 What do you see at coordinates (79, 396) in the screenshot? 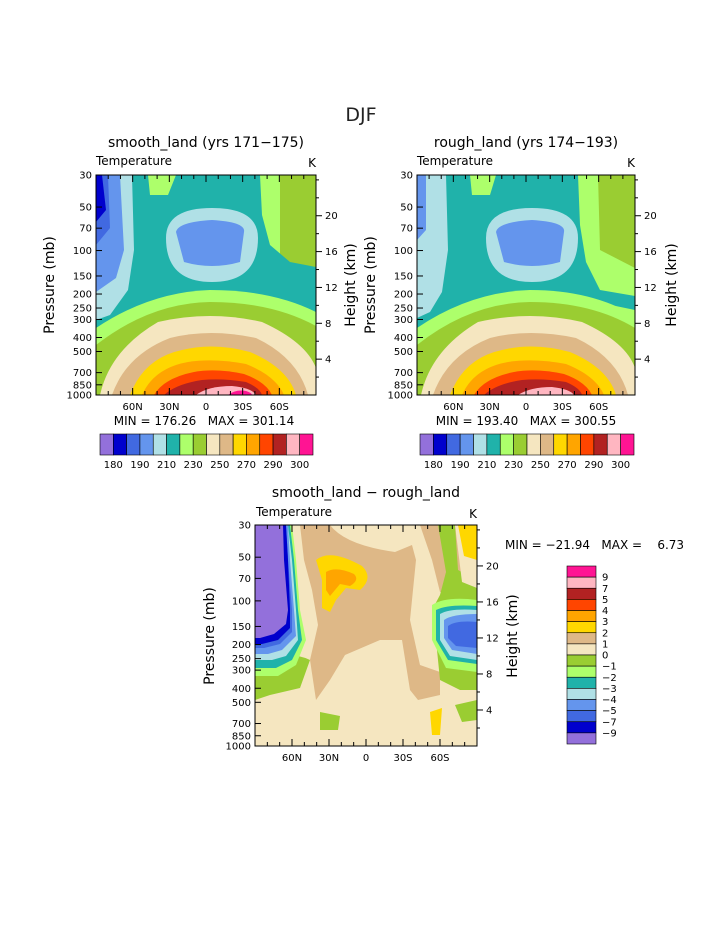
I see `pressure-tick-label: 1000` at bounding box center [79, 396].